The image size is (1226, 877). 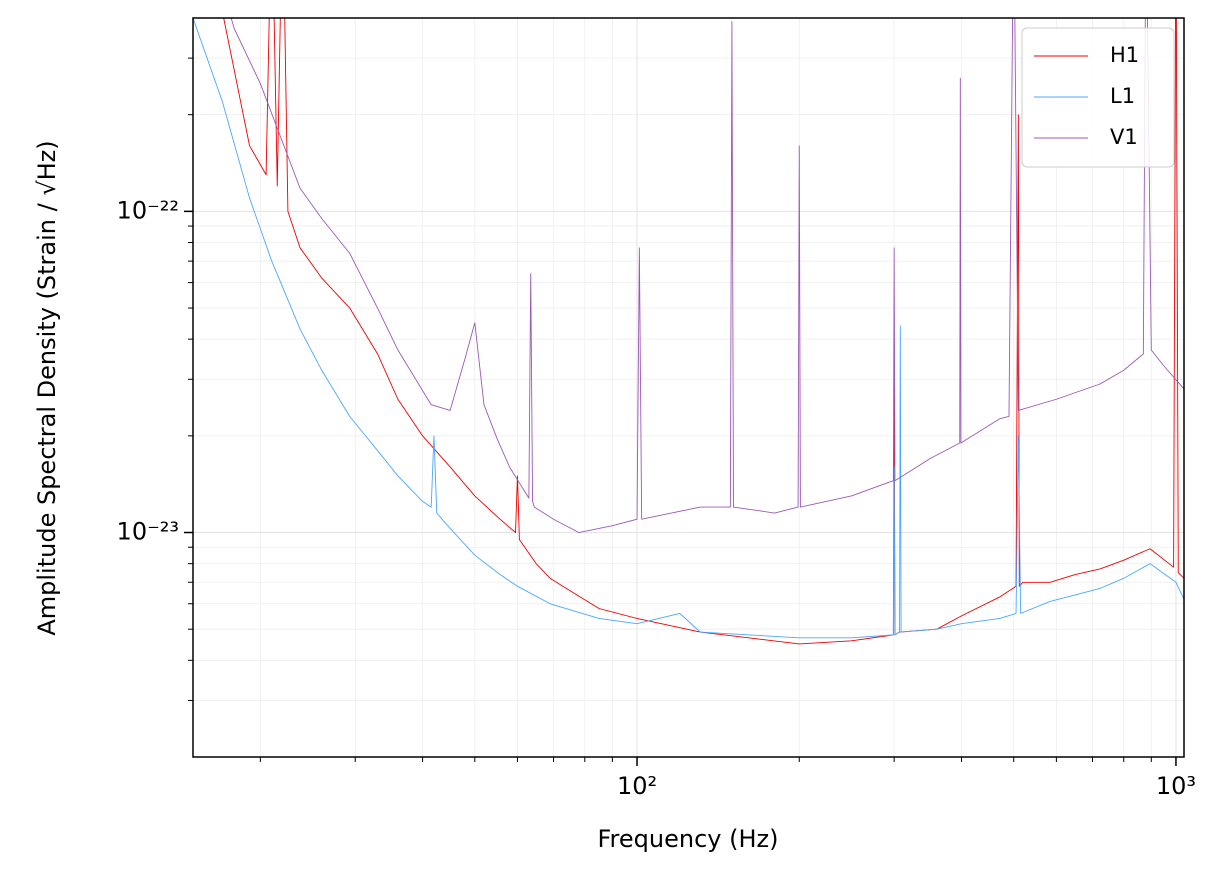 I want to click on x-axis-label: Frequency (Hz), so click(x=688, y=839).